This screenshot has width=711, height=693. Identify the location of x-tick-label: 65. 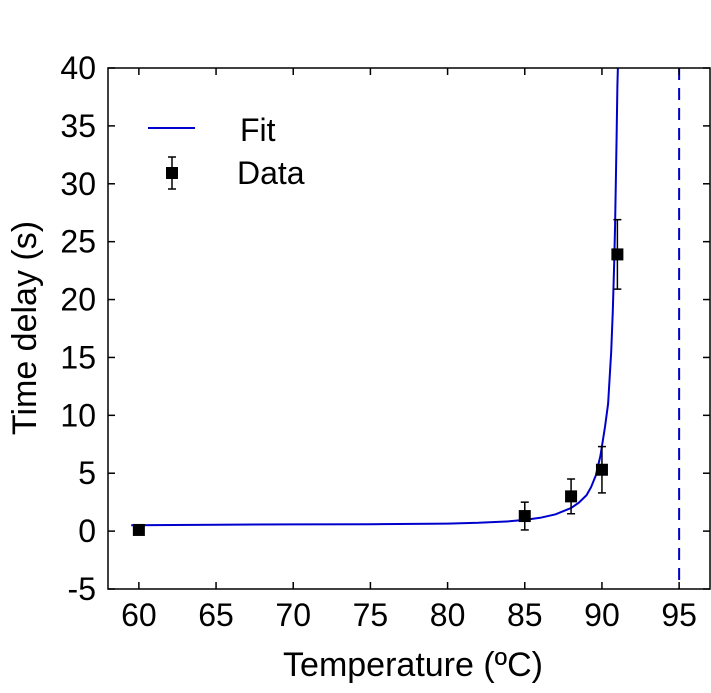
(216, 615).